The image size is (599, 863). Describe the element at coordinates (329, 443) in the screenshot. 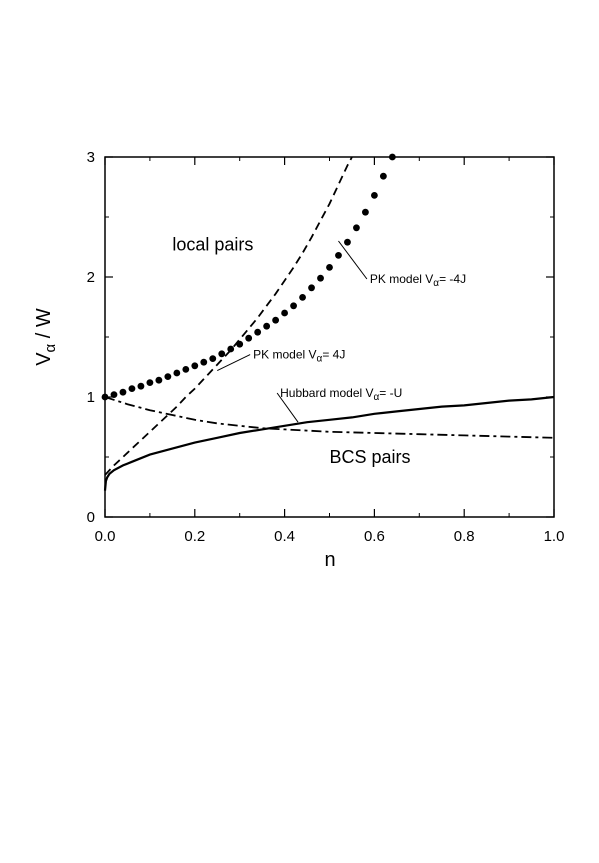

I see `series-line-solid` at that location.